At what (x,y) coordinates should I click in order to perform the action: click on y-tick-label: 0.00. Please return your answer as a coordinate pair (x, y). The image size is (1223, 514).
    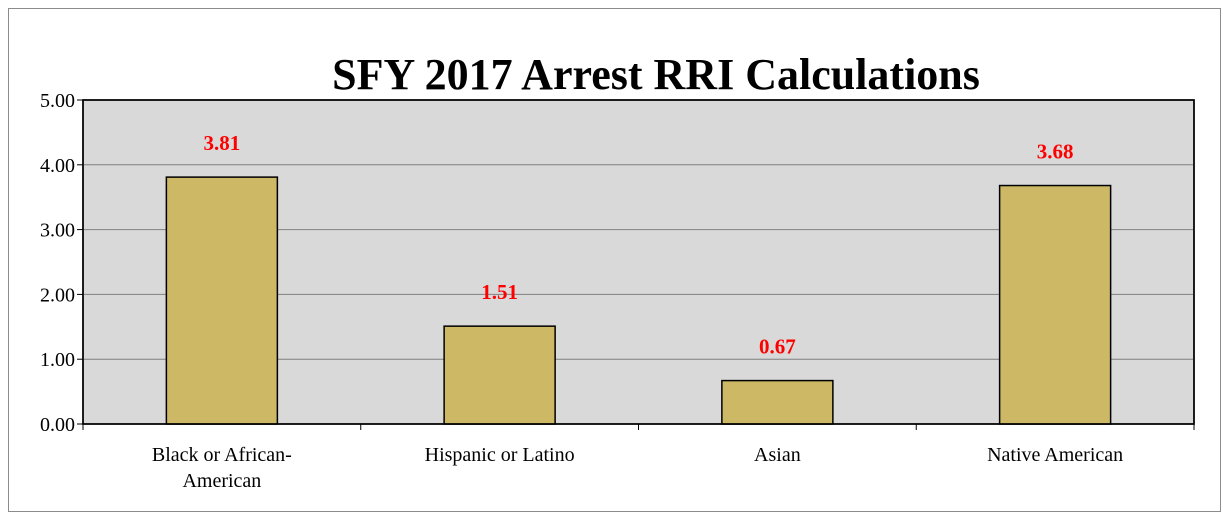
    Looking at the image, I should click on (57, 425).